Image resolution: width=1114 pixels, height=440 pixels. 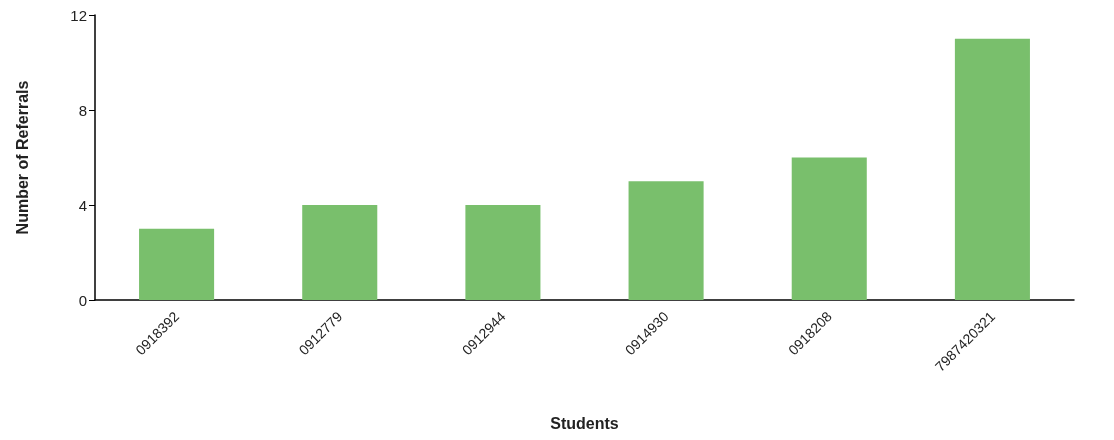 What do you see at coordinates (584, 423) in the screenshot?
I see `x-axis-title: Students` at bounding box center [584, 423].